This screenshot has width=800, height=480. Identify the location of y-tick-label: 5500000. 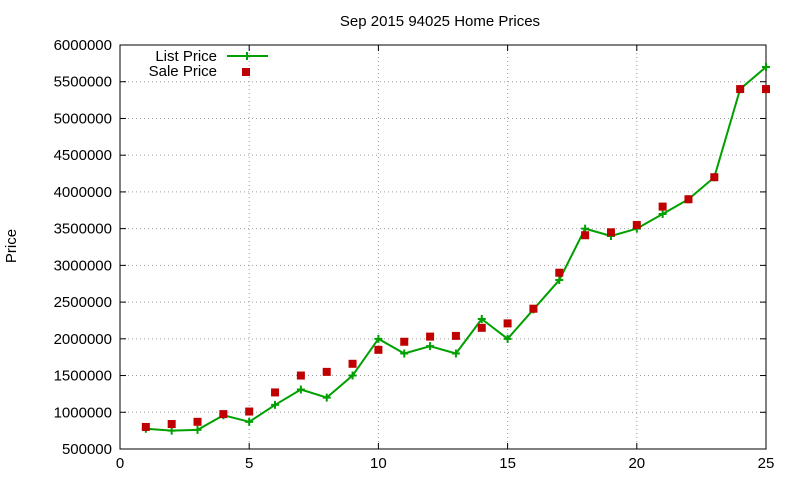
(83, 82).